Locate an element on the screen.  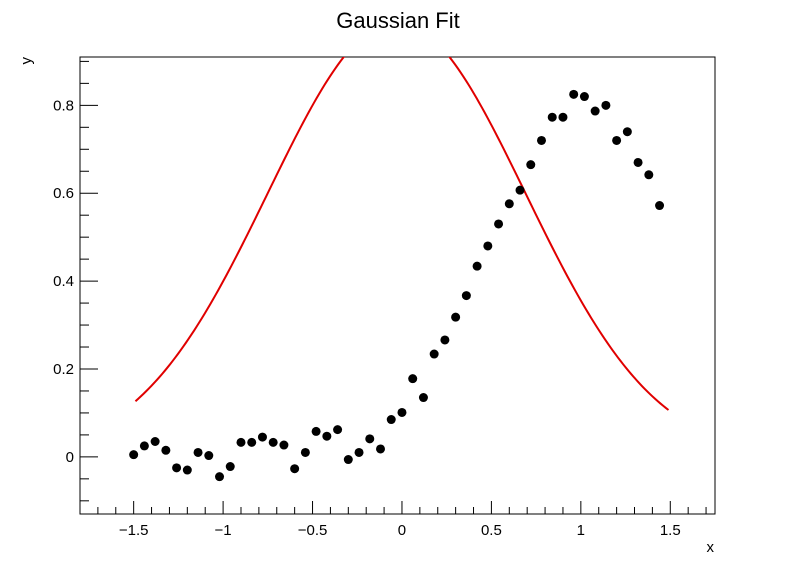
y-tick-label: 0 is located at coordinates (70, 457).